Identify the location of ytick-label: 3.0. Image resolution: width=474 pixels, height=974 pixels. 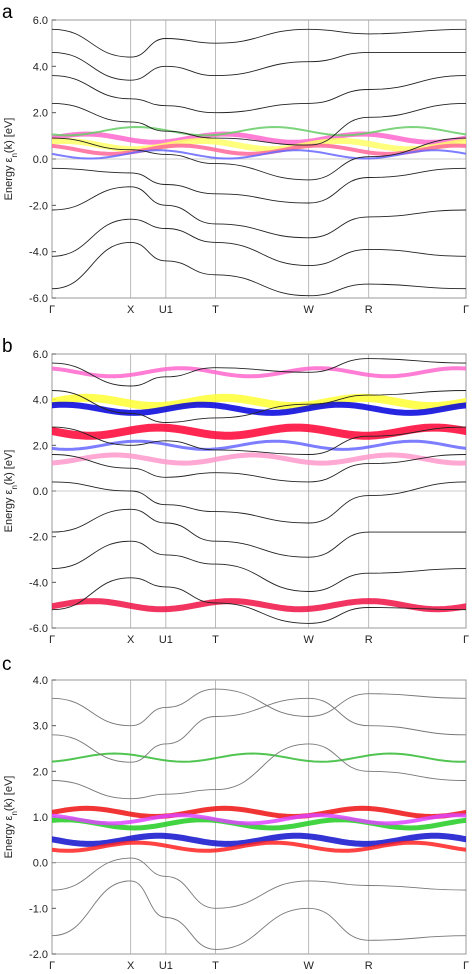
(40, 727).